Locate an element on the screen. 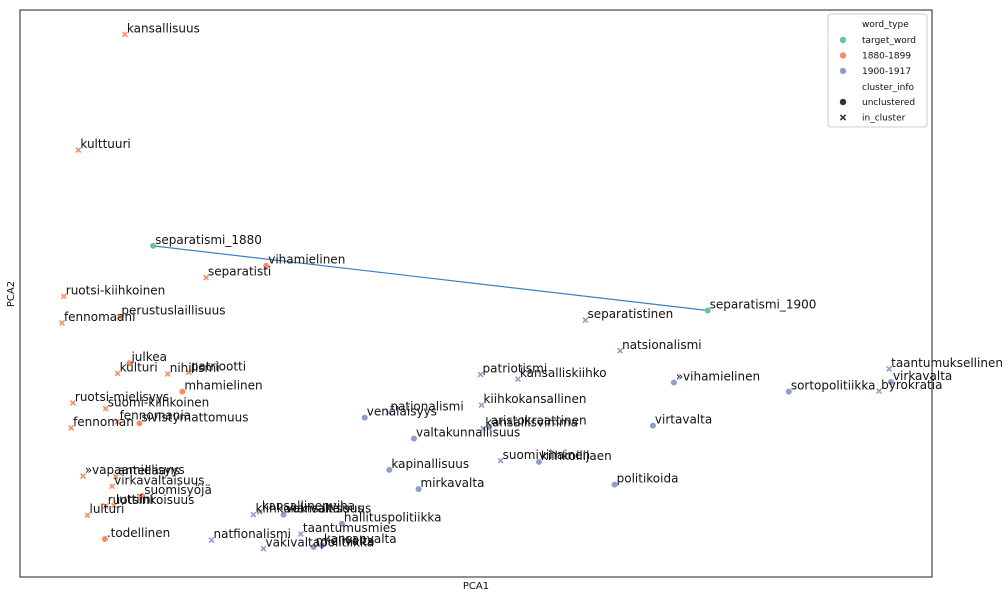  point-label: vakivaltapolitiikka is located at coordinates (320, 543).